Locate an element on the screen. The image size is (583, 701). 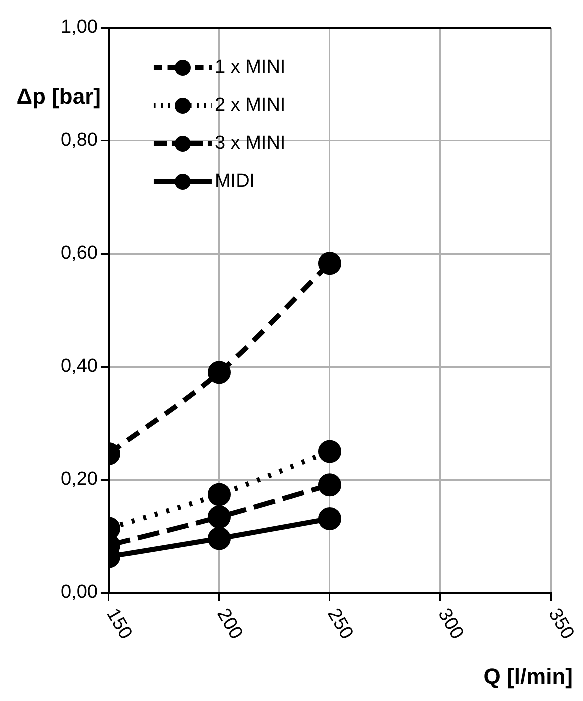
y-tick-label: 0,20 is located at coordinates (79, 479).